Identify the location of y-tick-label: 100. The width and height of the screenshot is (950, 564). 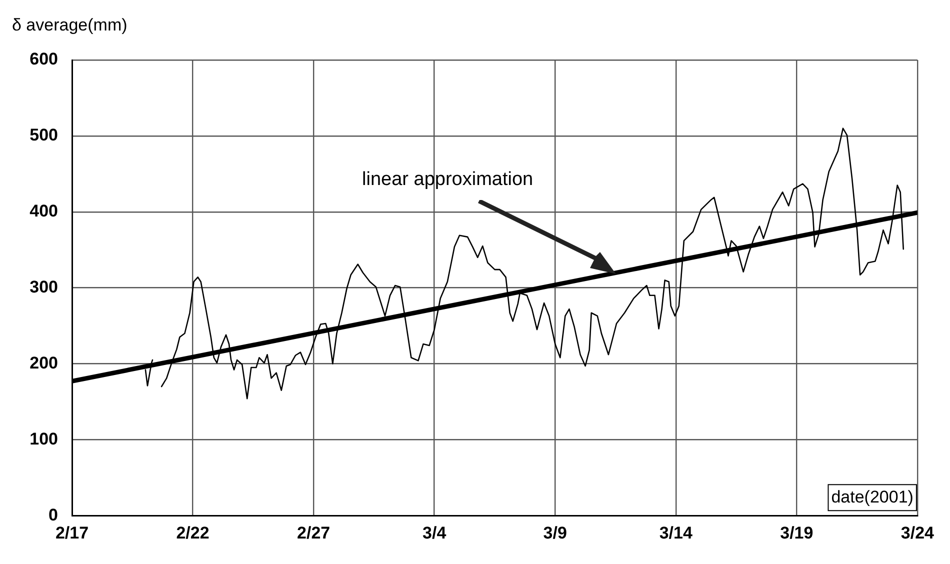
(44, 438).